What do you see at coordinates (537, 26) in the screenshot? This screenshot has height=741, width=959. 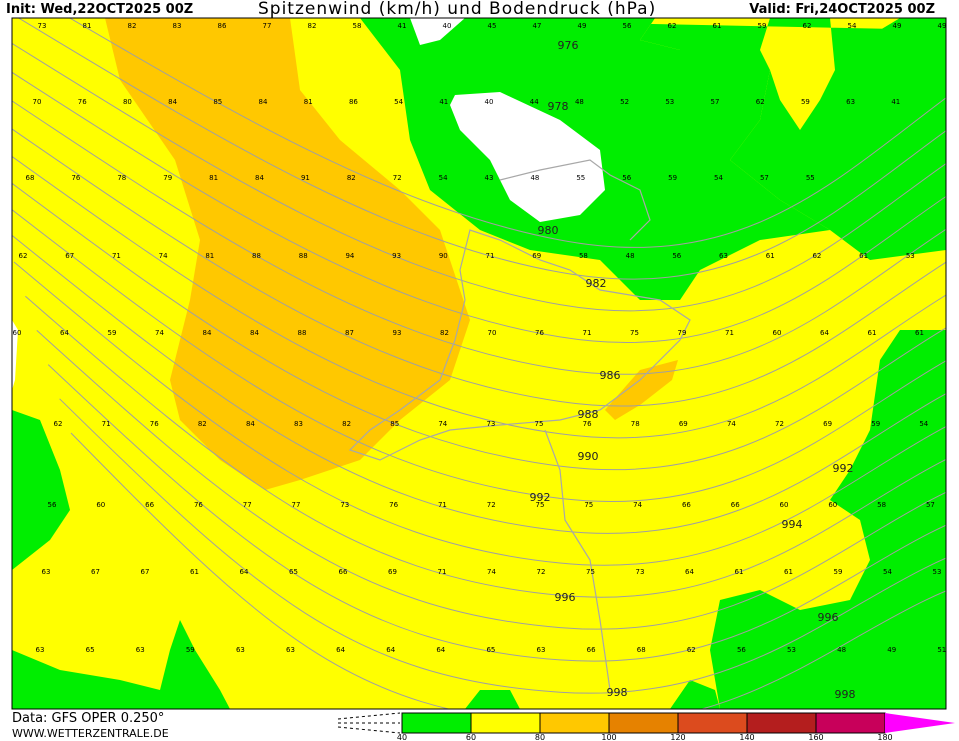 I see `wind-speed-label: 47` at bounding box center [537, 26].